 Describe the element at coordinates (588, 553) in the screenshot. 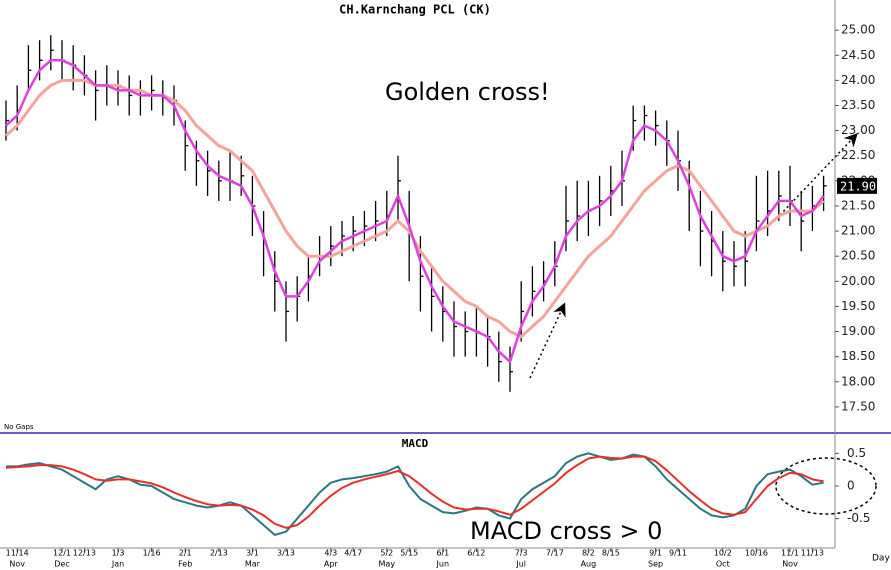

I see `x-tick-label: 8/2` at that location.